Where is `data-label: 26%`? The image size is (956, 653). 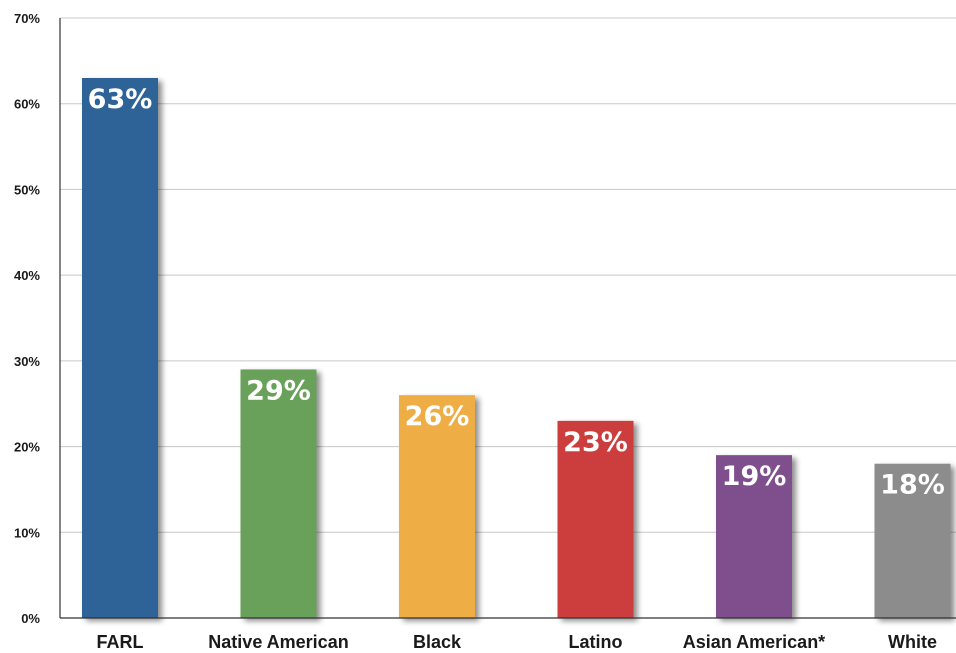 data-label: 26% is located at coordinates (437, 416).